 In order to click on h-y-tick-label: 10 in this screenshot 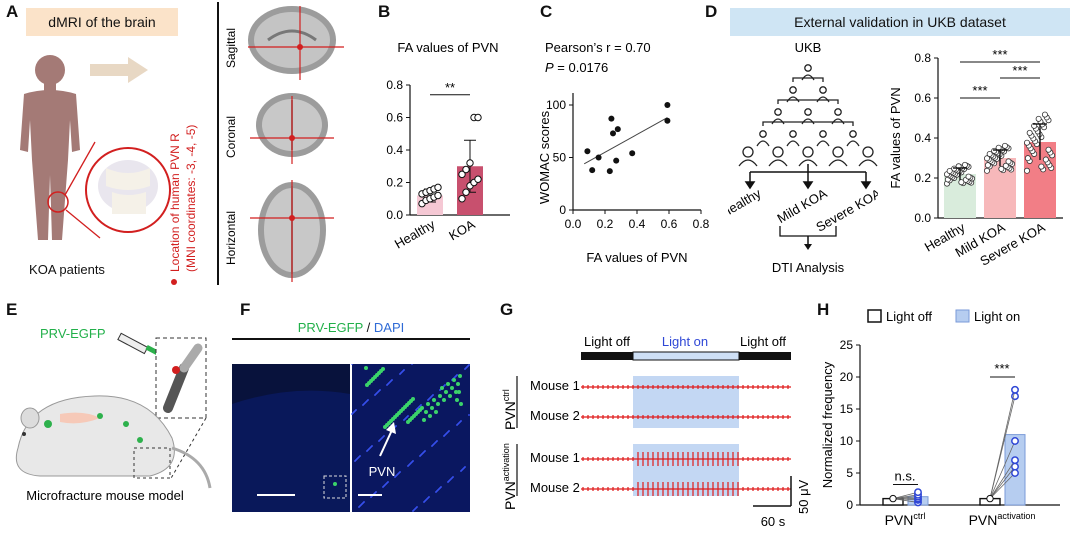, I will do `click(847, 441)`.